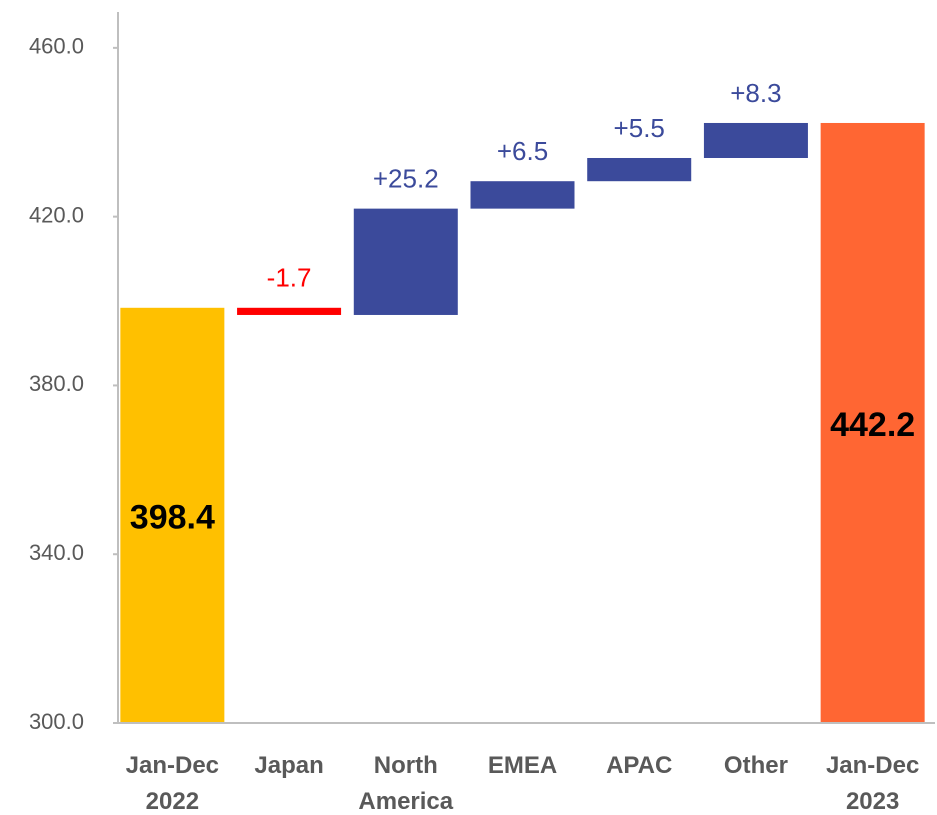 The height and width of the screenshot is (815, 937). What do you see at coordinates (872, 801) in the screenshot?
I see `x-tick-label-line: 2023` at bounding box center [872, 801].